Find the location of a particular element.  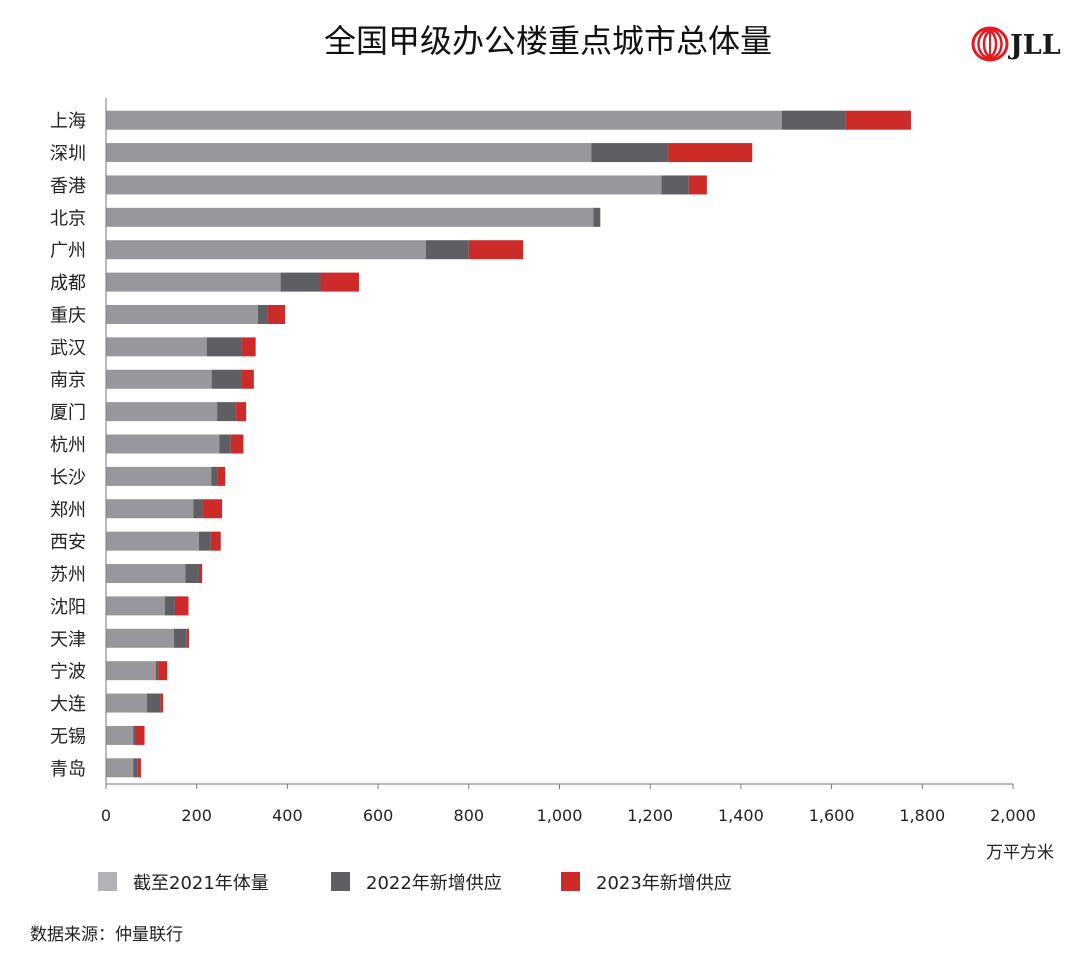

category-label: 香港 is located at coordinates (68, 186).